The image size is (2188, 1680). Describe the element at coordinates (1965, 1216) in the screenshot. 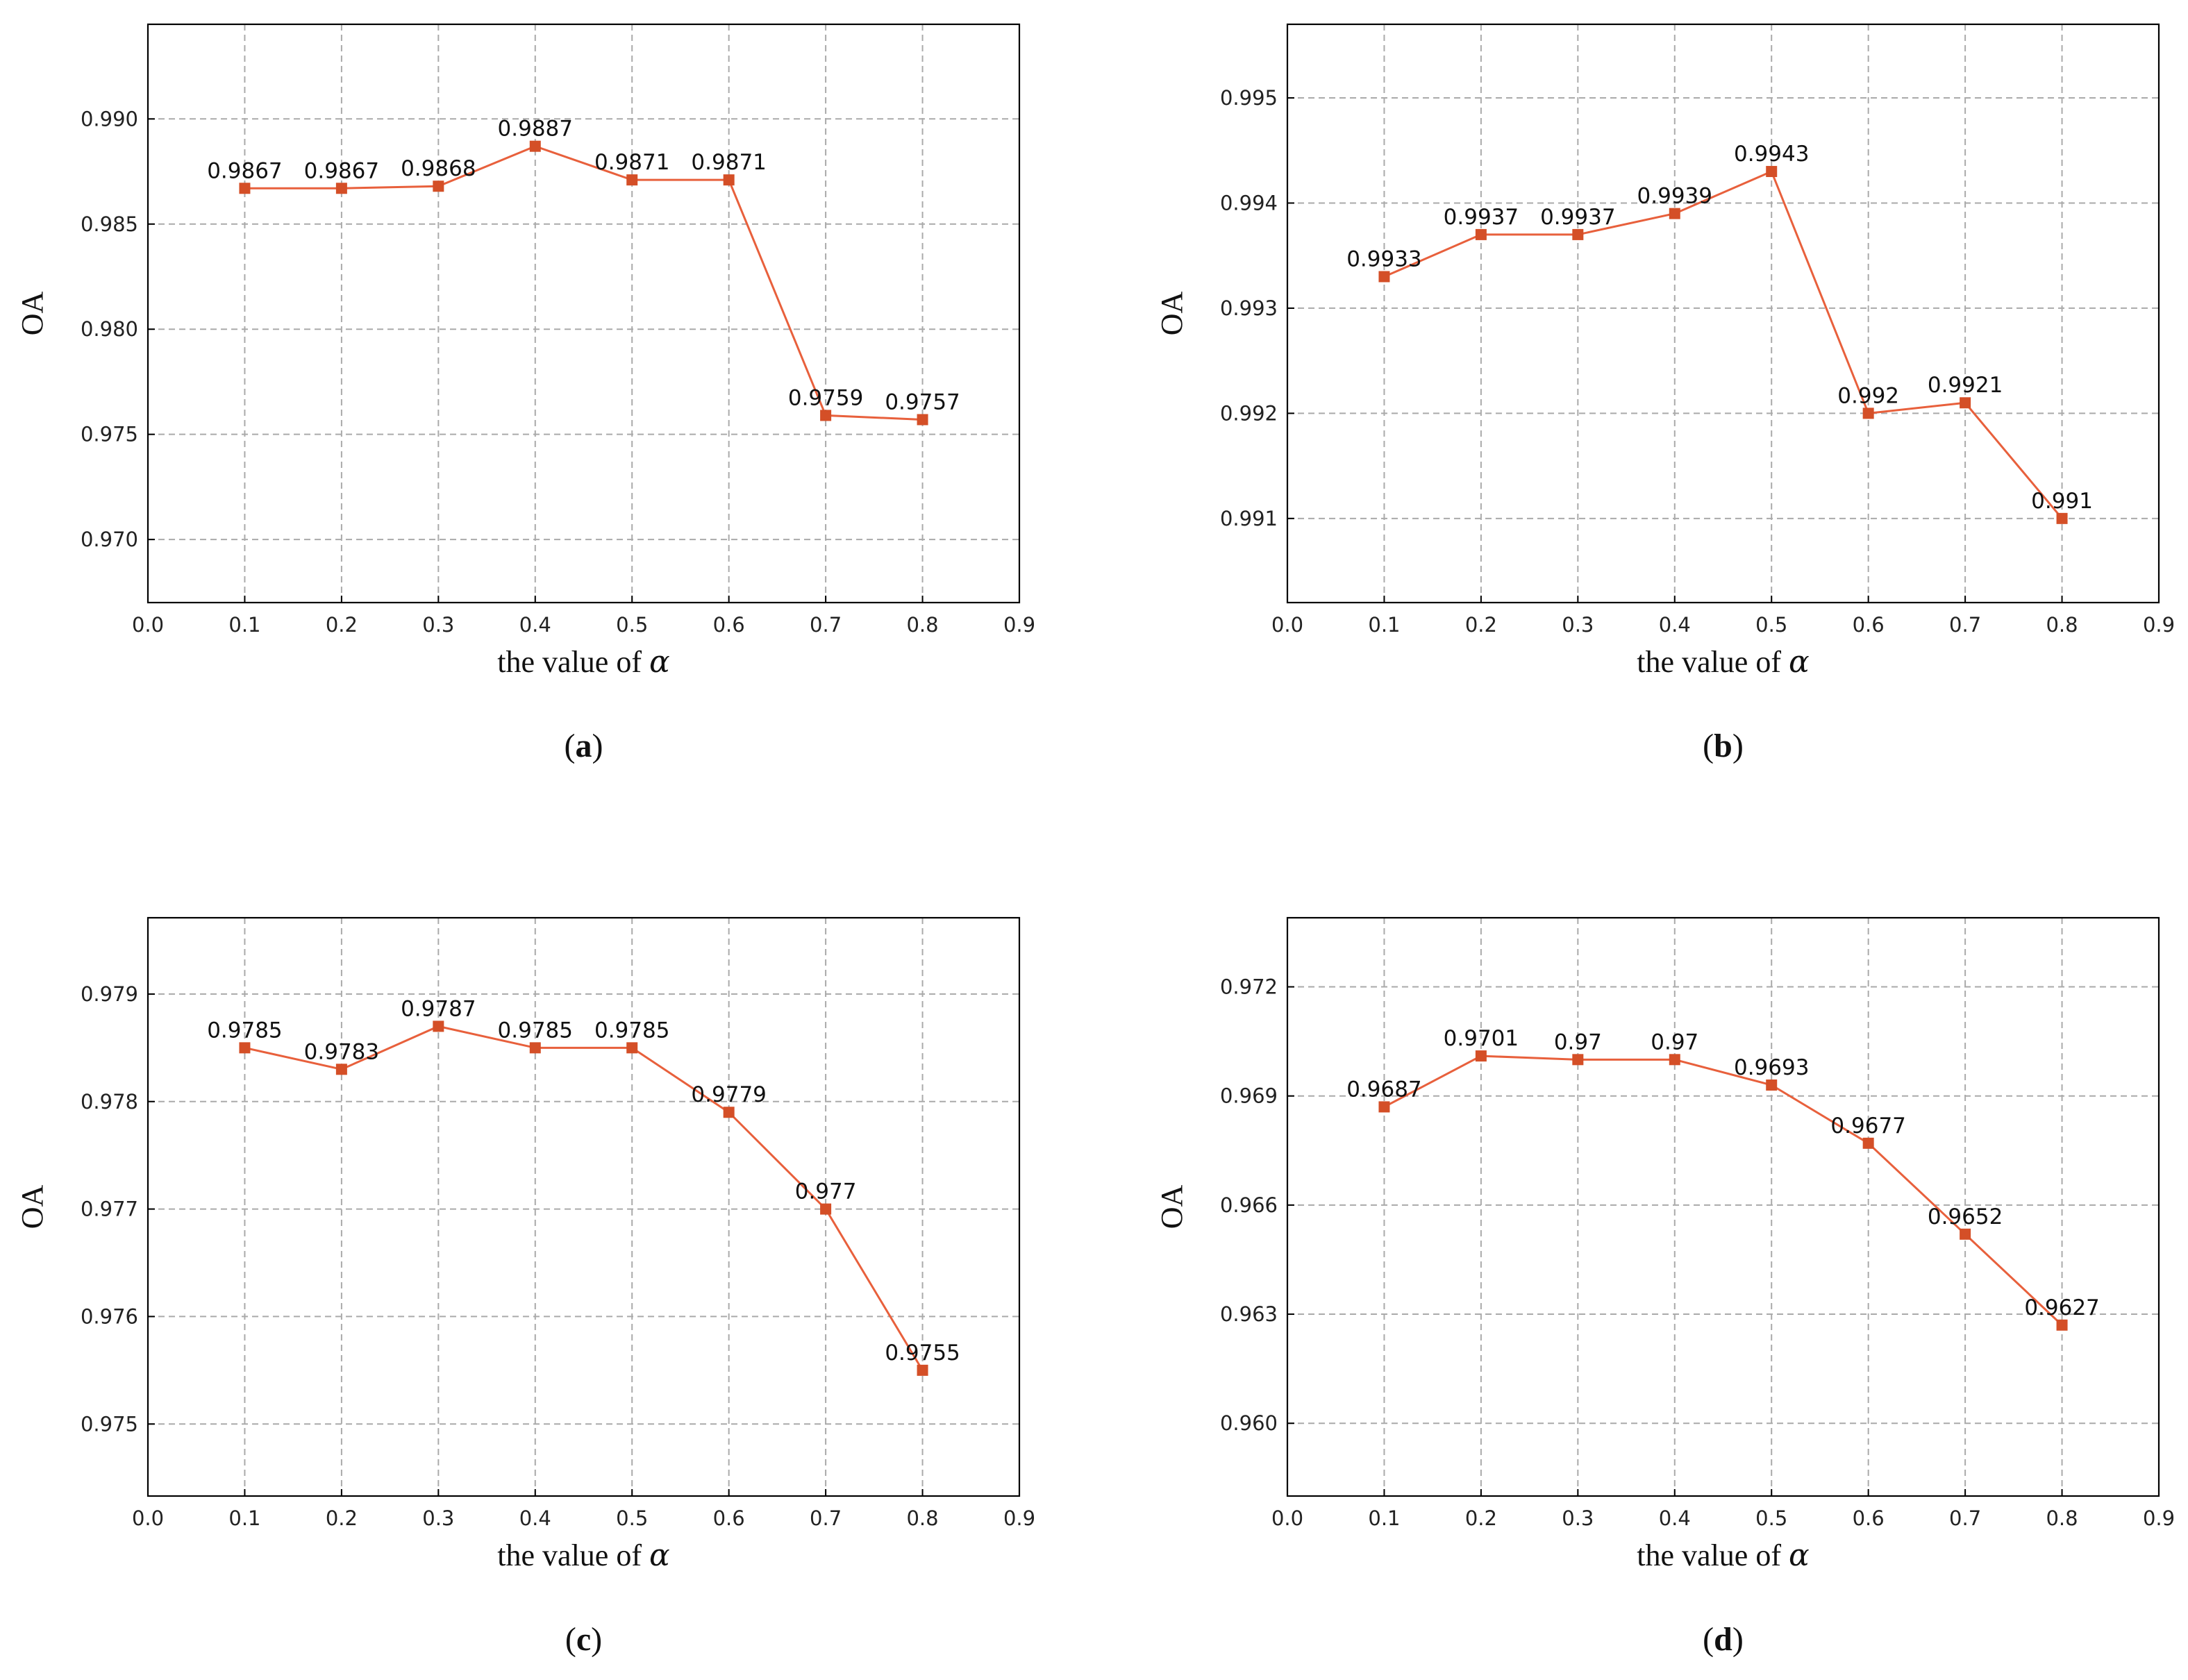

I see `data-point-label: 0.9652` at that location.